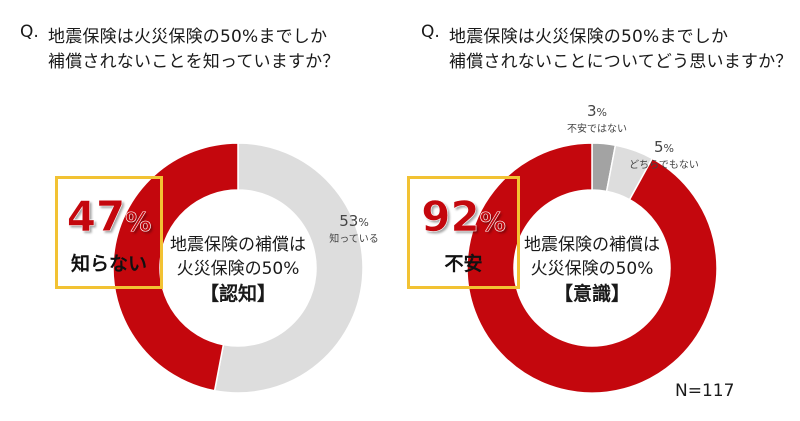 The width and height of the screenshot is (800, 421). Describe the element at coordinates (354, 239) in the screenshot. I see `slice-name: 知っている` at that location.